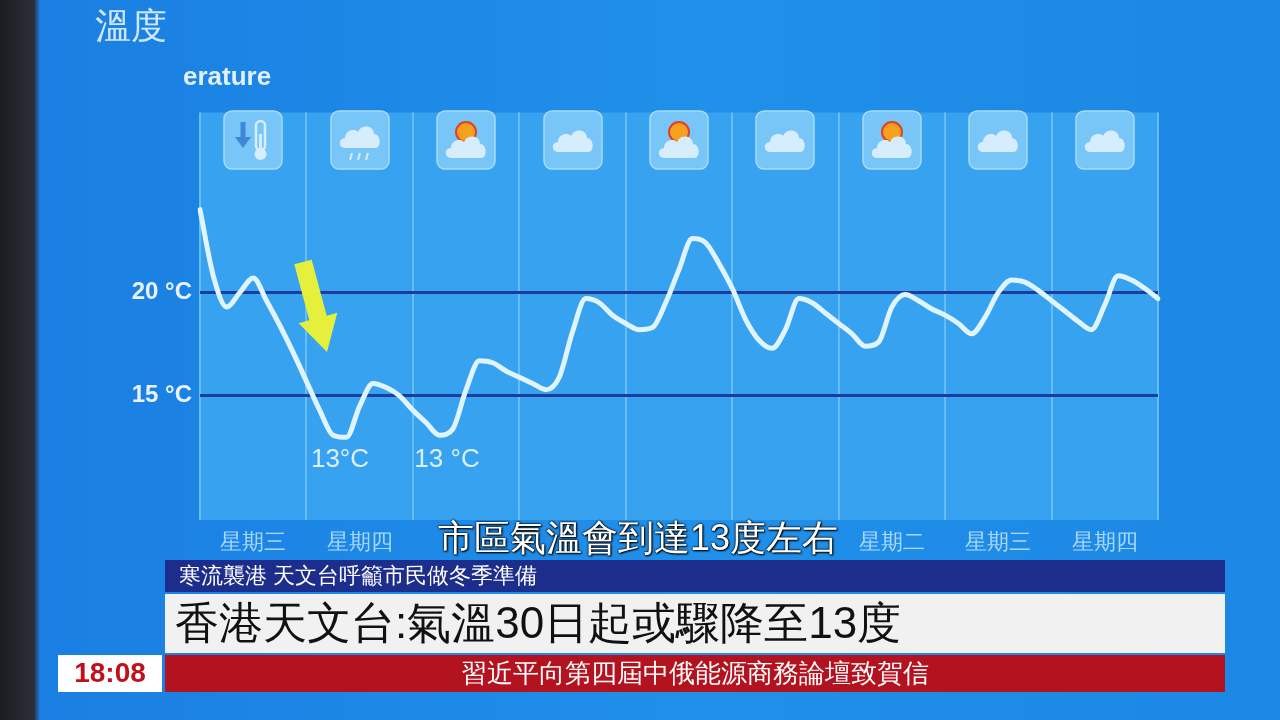  I want to click on ticker-strip: 習近平向第四屆中俄能源商務論壇致賀信, so click(695, 673).